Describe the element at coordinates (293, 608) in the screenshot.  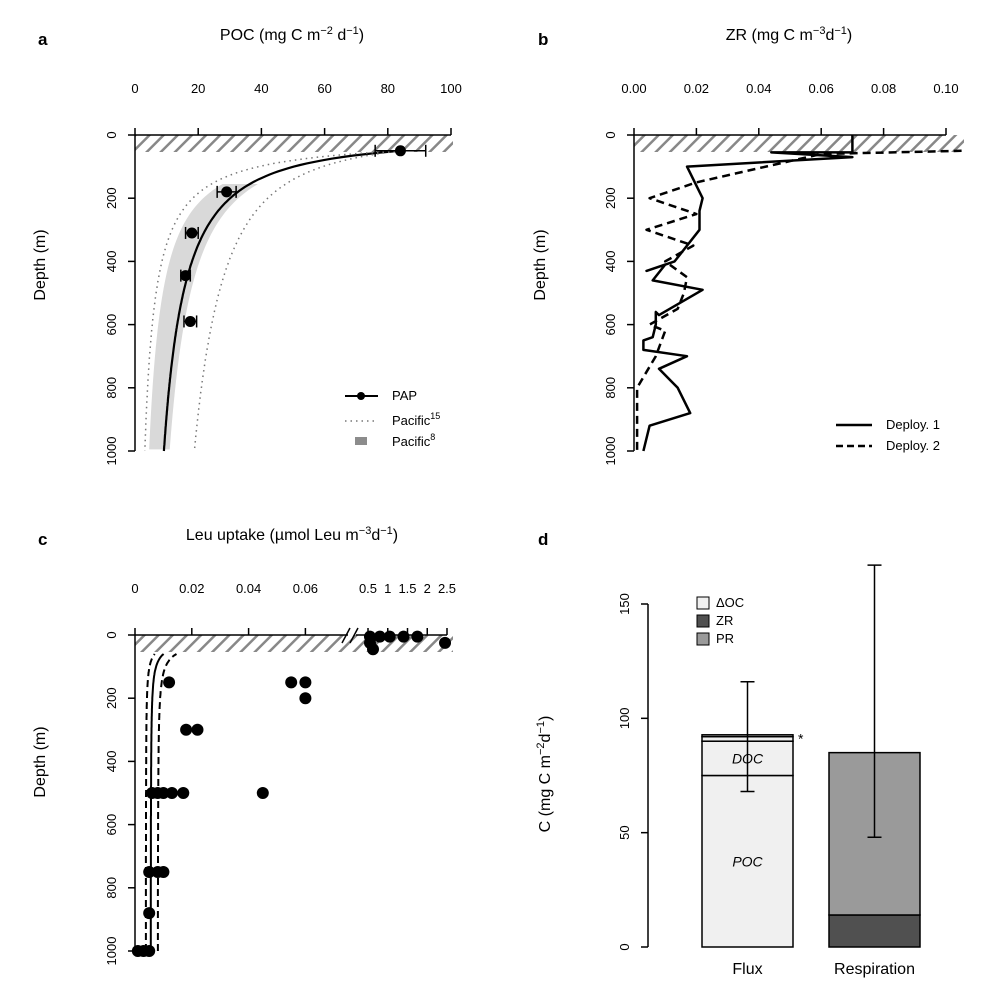
I see `panel-c-x-ticks: 0 0.02 0.04 0.06 0.5 1 1.5 2 2.5` at that location.